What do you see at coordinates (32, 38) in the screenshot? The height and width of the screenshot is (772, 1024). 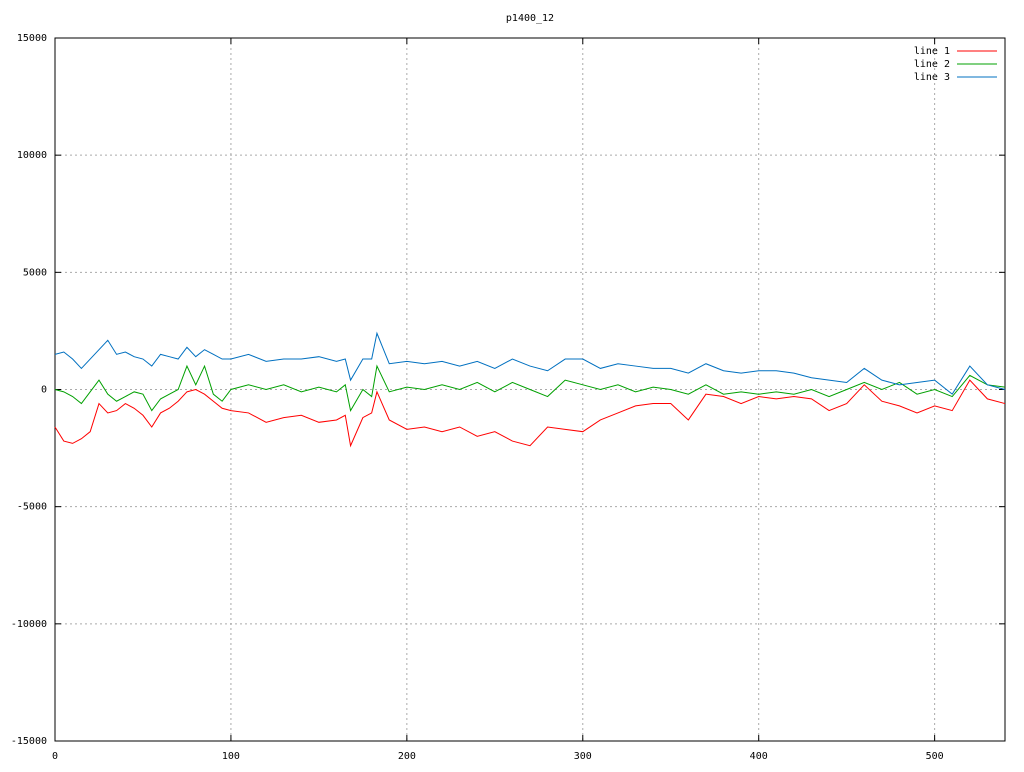 I see `y-tick-label: 15000` at bounding box center [32, 38].